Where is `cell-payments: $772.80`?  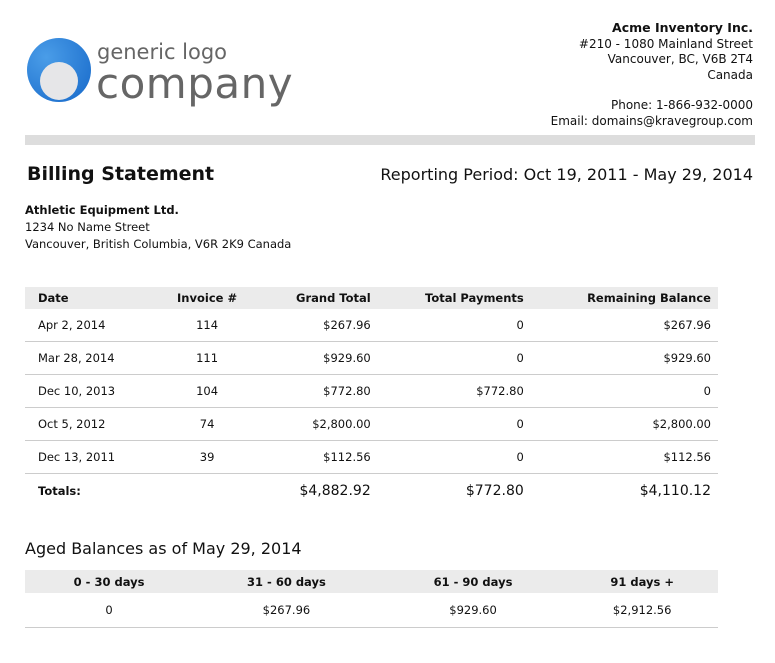
cell-payments: $772.80 is located at coordinates (454, 391).